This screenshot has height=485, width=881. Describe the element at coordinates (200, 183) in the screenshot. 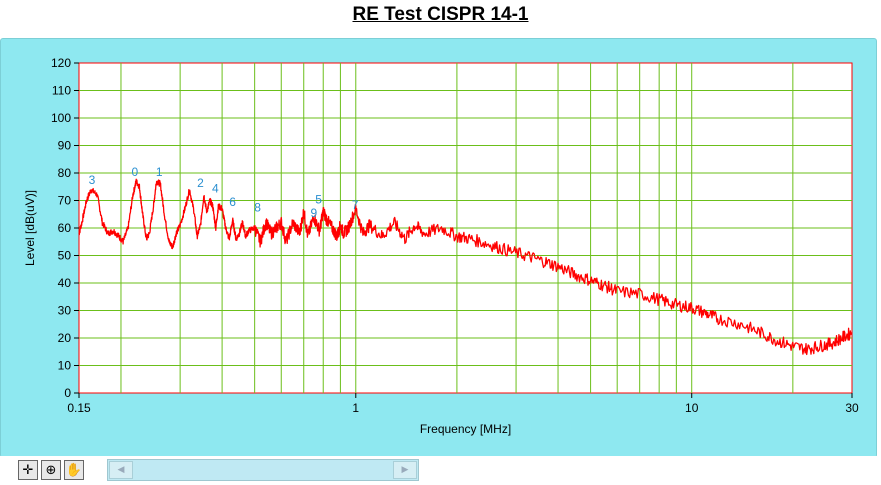

I see `peak-marker-label: 2` at that location.